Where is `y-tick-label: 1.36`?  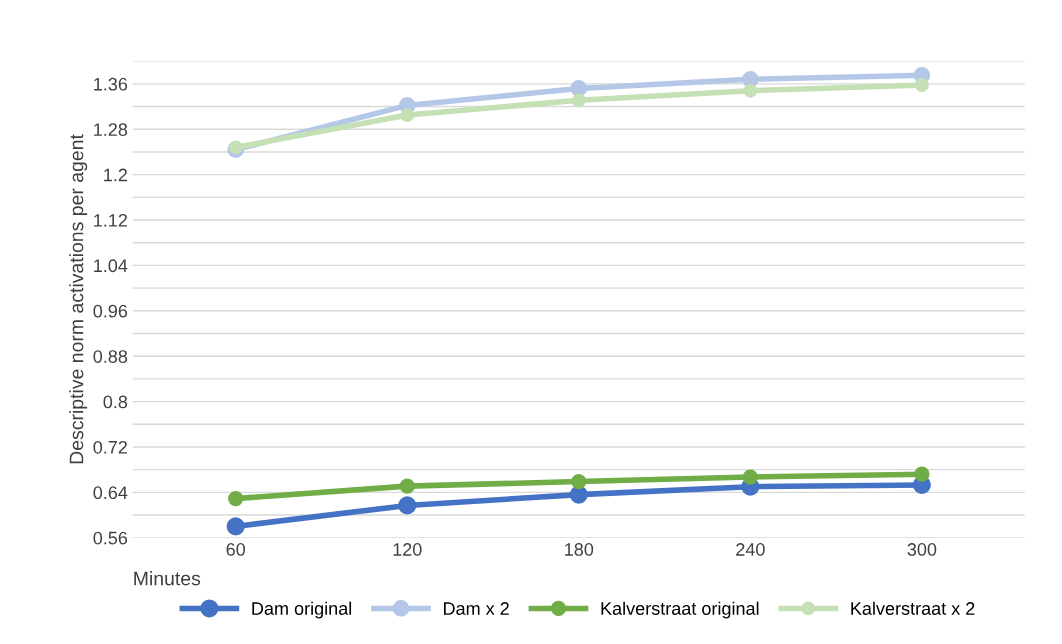
y-tick-label: 1.36 is located at coordinates (111, 84).